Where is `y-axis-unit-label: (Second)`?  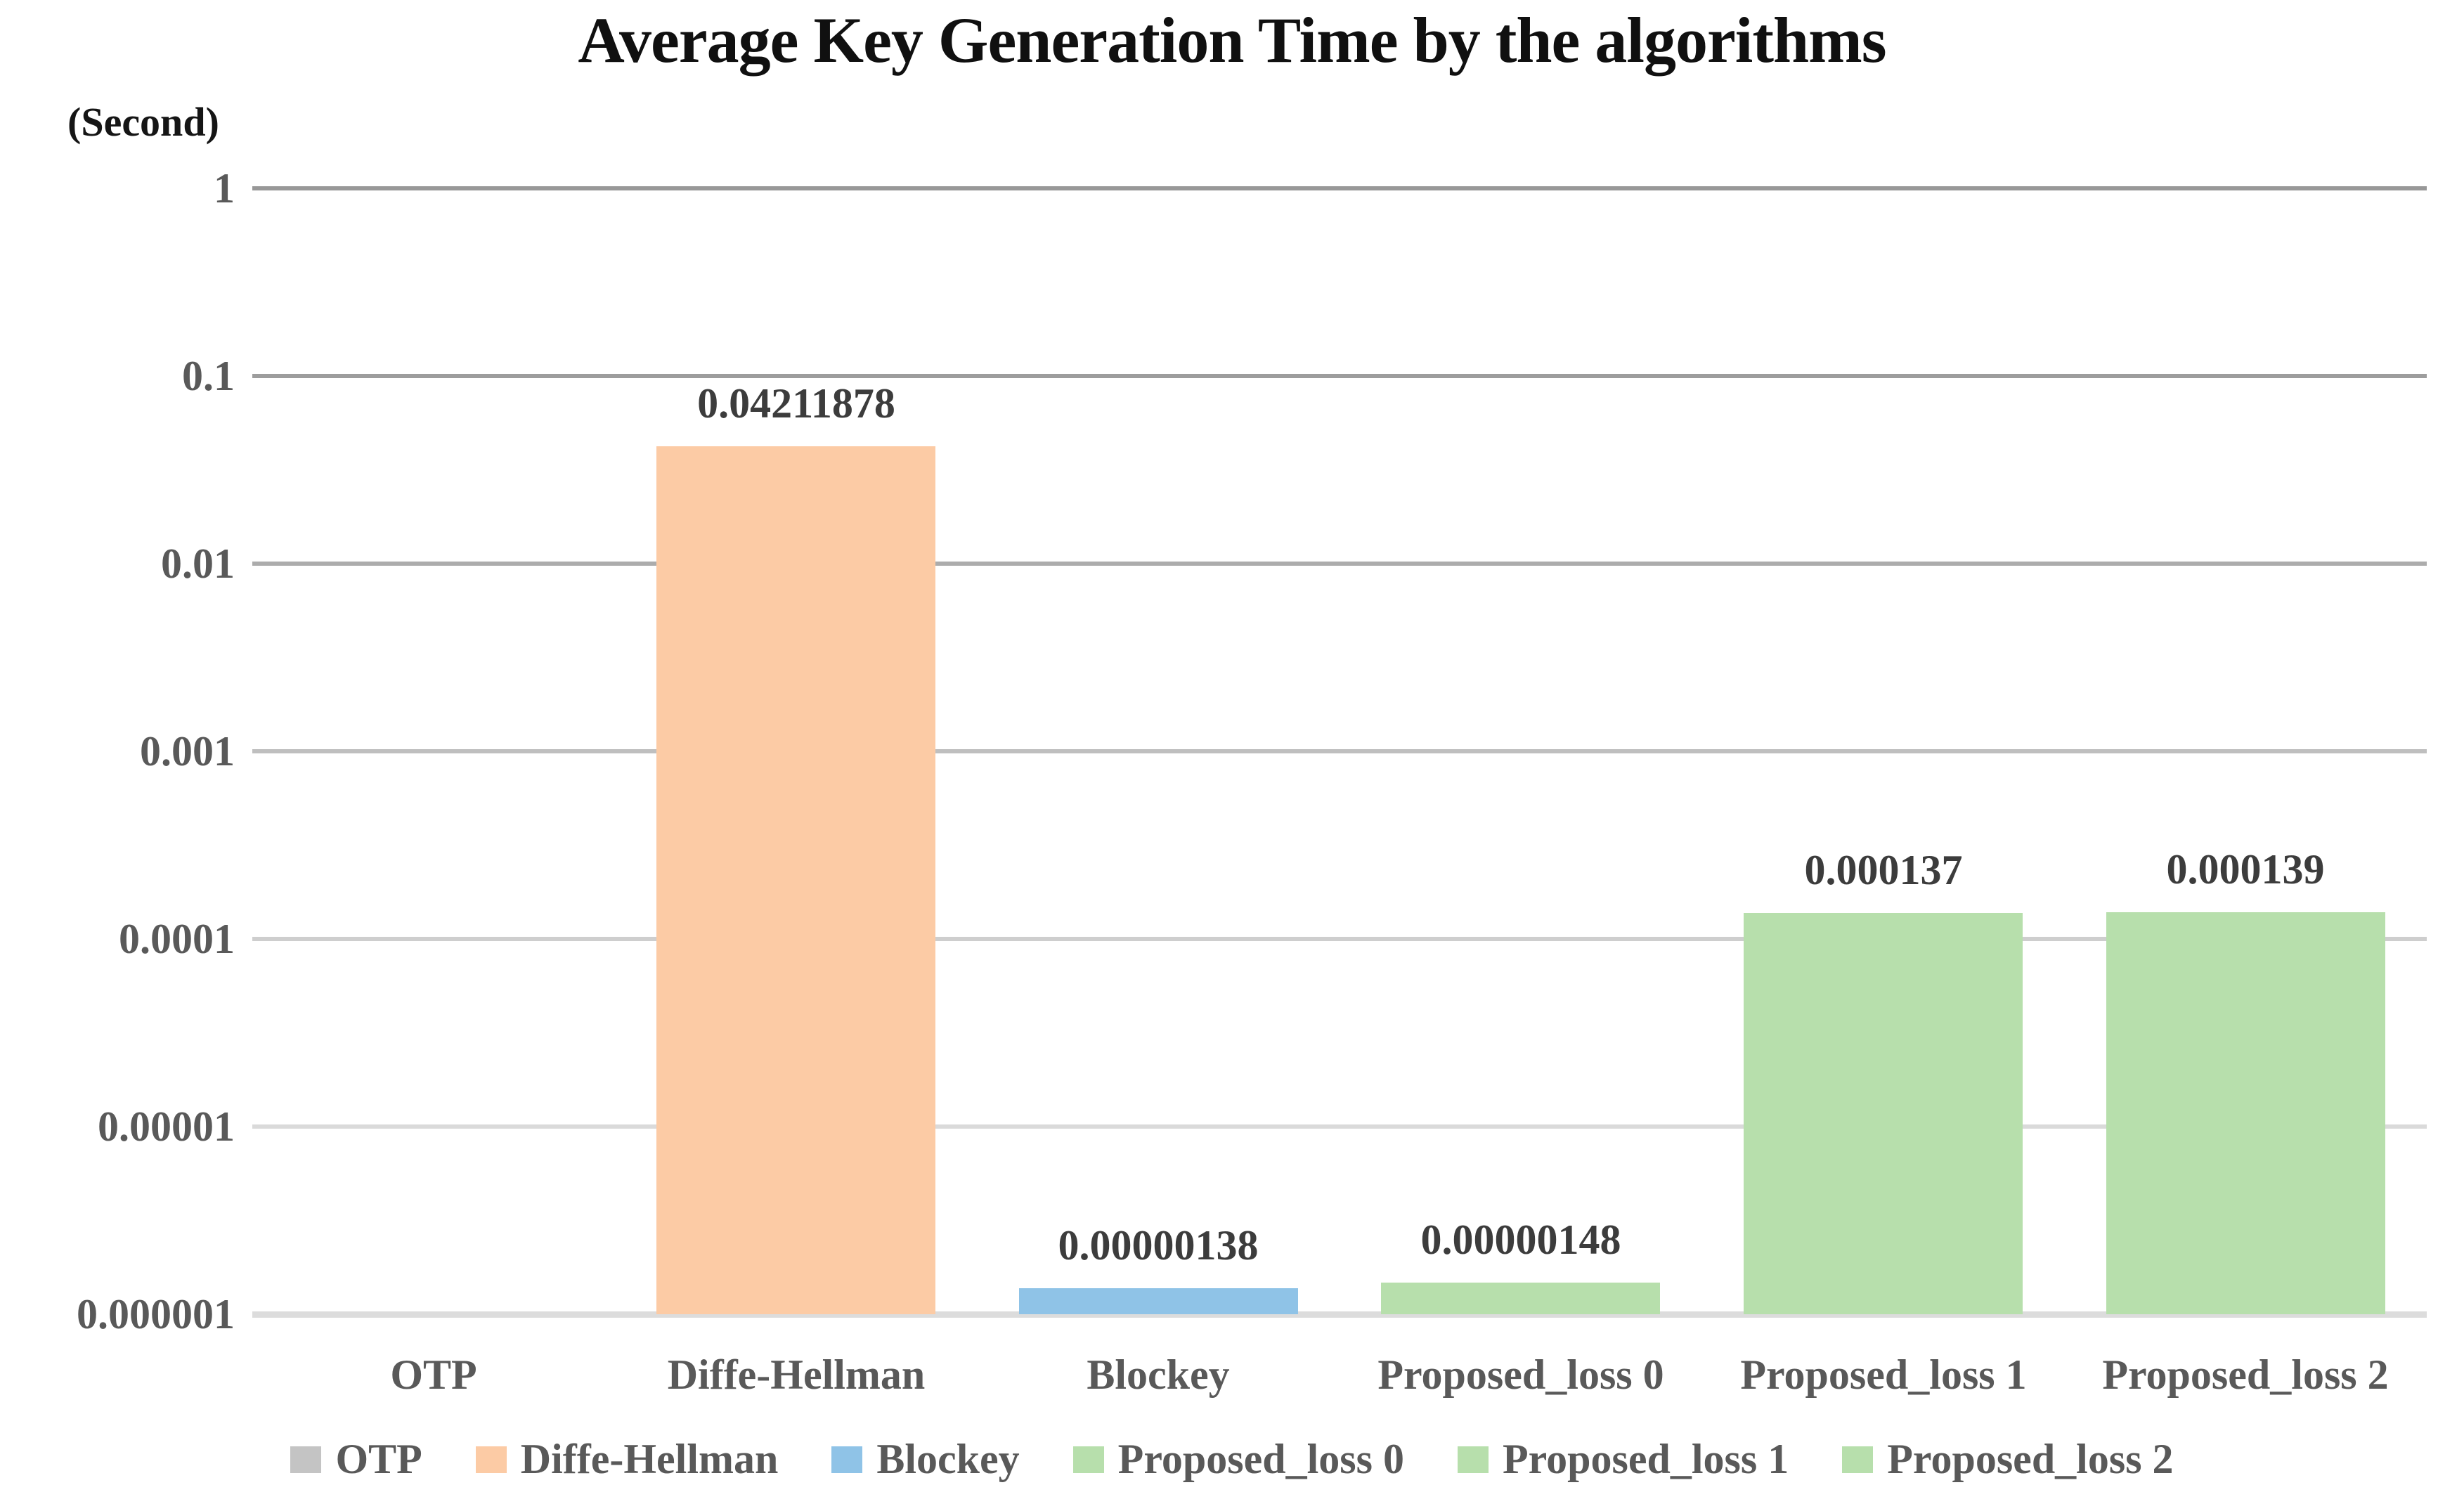
y-axis-unit-label: (Second) is located at coordinates (143, 122).